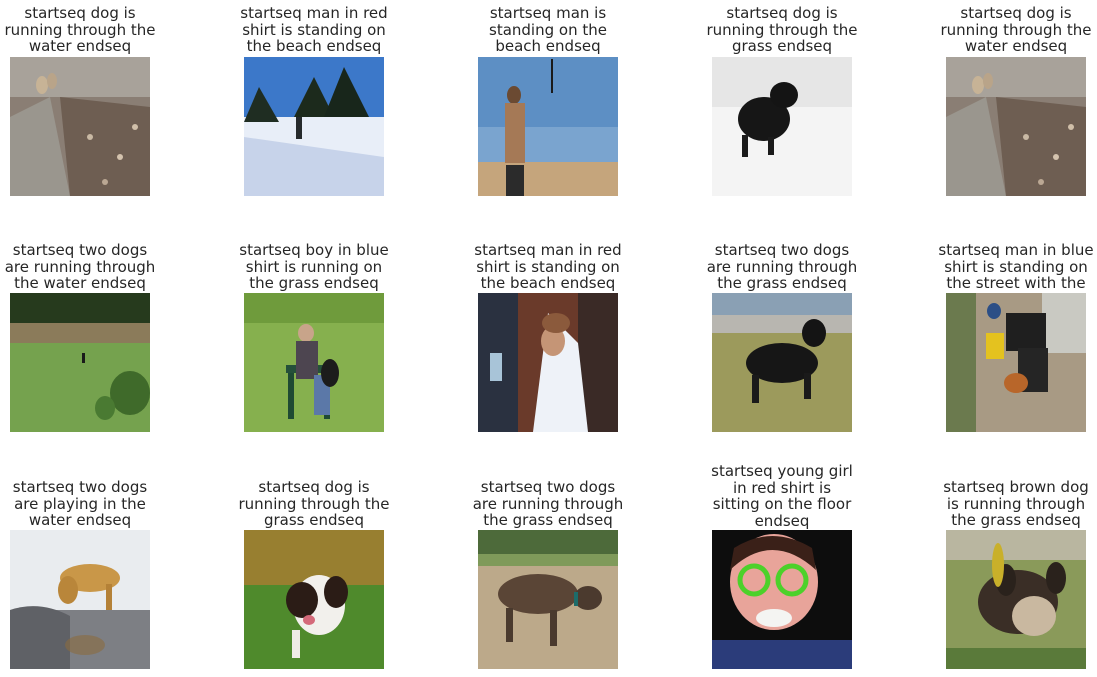  What do you see at coordinates (314, 599) in the screenshot?
I see `spaniel-on-grass-image` at bounding box center [314, 599].